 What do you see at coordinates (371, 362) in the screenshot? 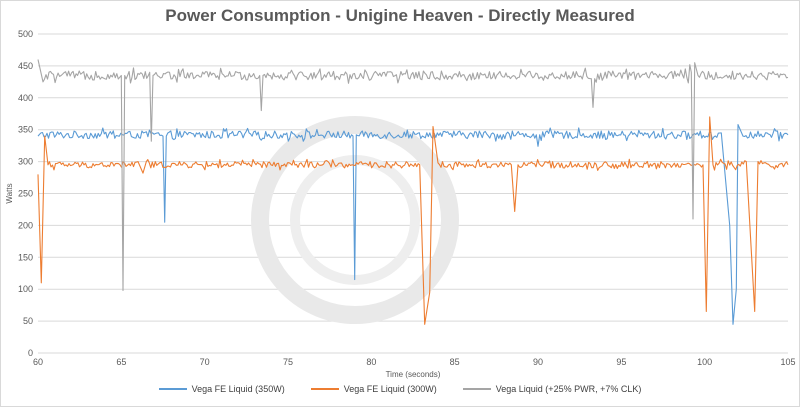
I see `x-tick-label: 80` at bounding box center [371, 362].